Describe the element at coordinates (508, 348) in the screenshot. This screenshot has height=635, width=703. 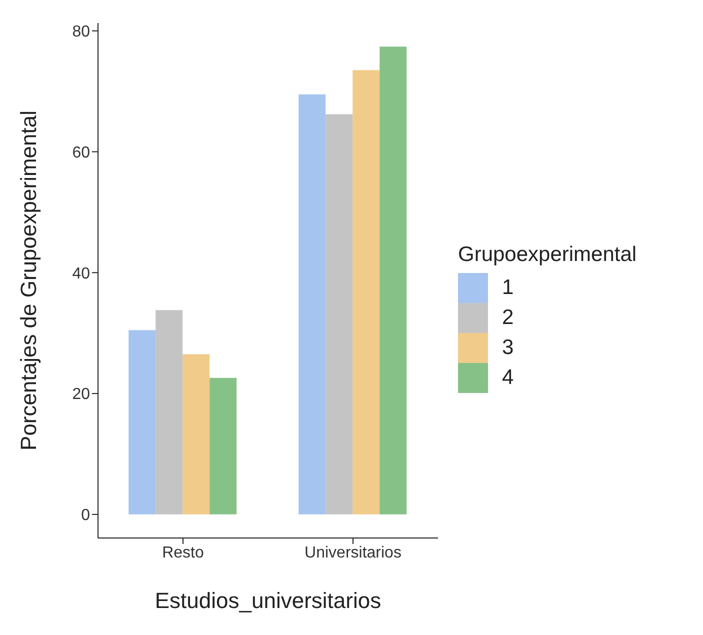
I see `legend-label: 3` at that location.